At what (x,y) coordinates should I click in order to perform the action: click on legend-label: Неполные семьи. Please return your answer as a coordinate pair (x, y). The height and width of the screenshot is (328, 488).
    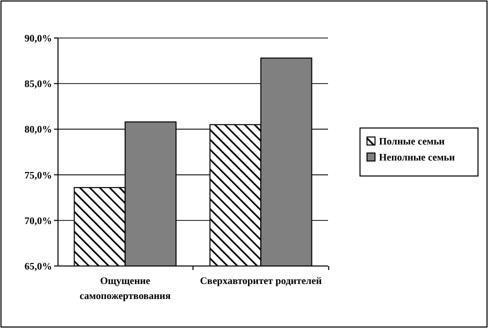
    Looking at the image, I should click on (417, 158).